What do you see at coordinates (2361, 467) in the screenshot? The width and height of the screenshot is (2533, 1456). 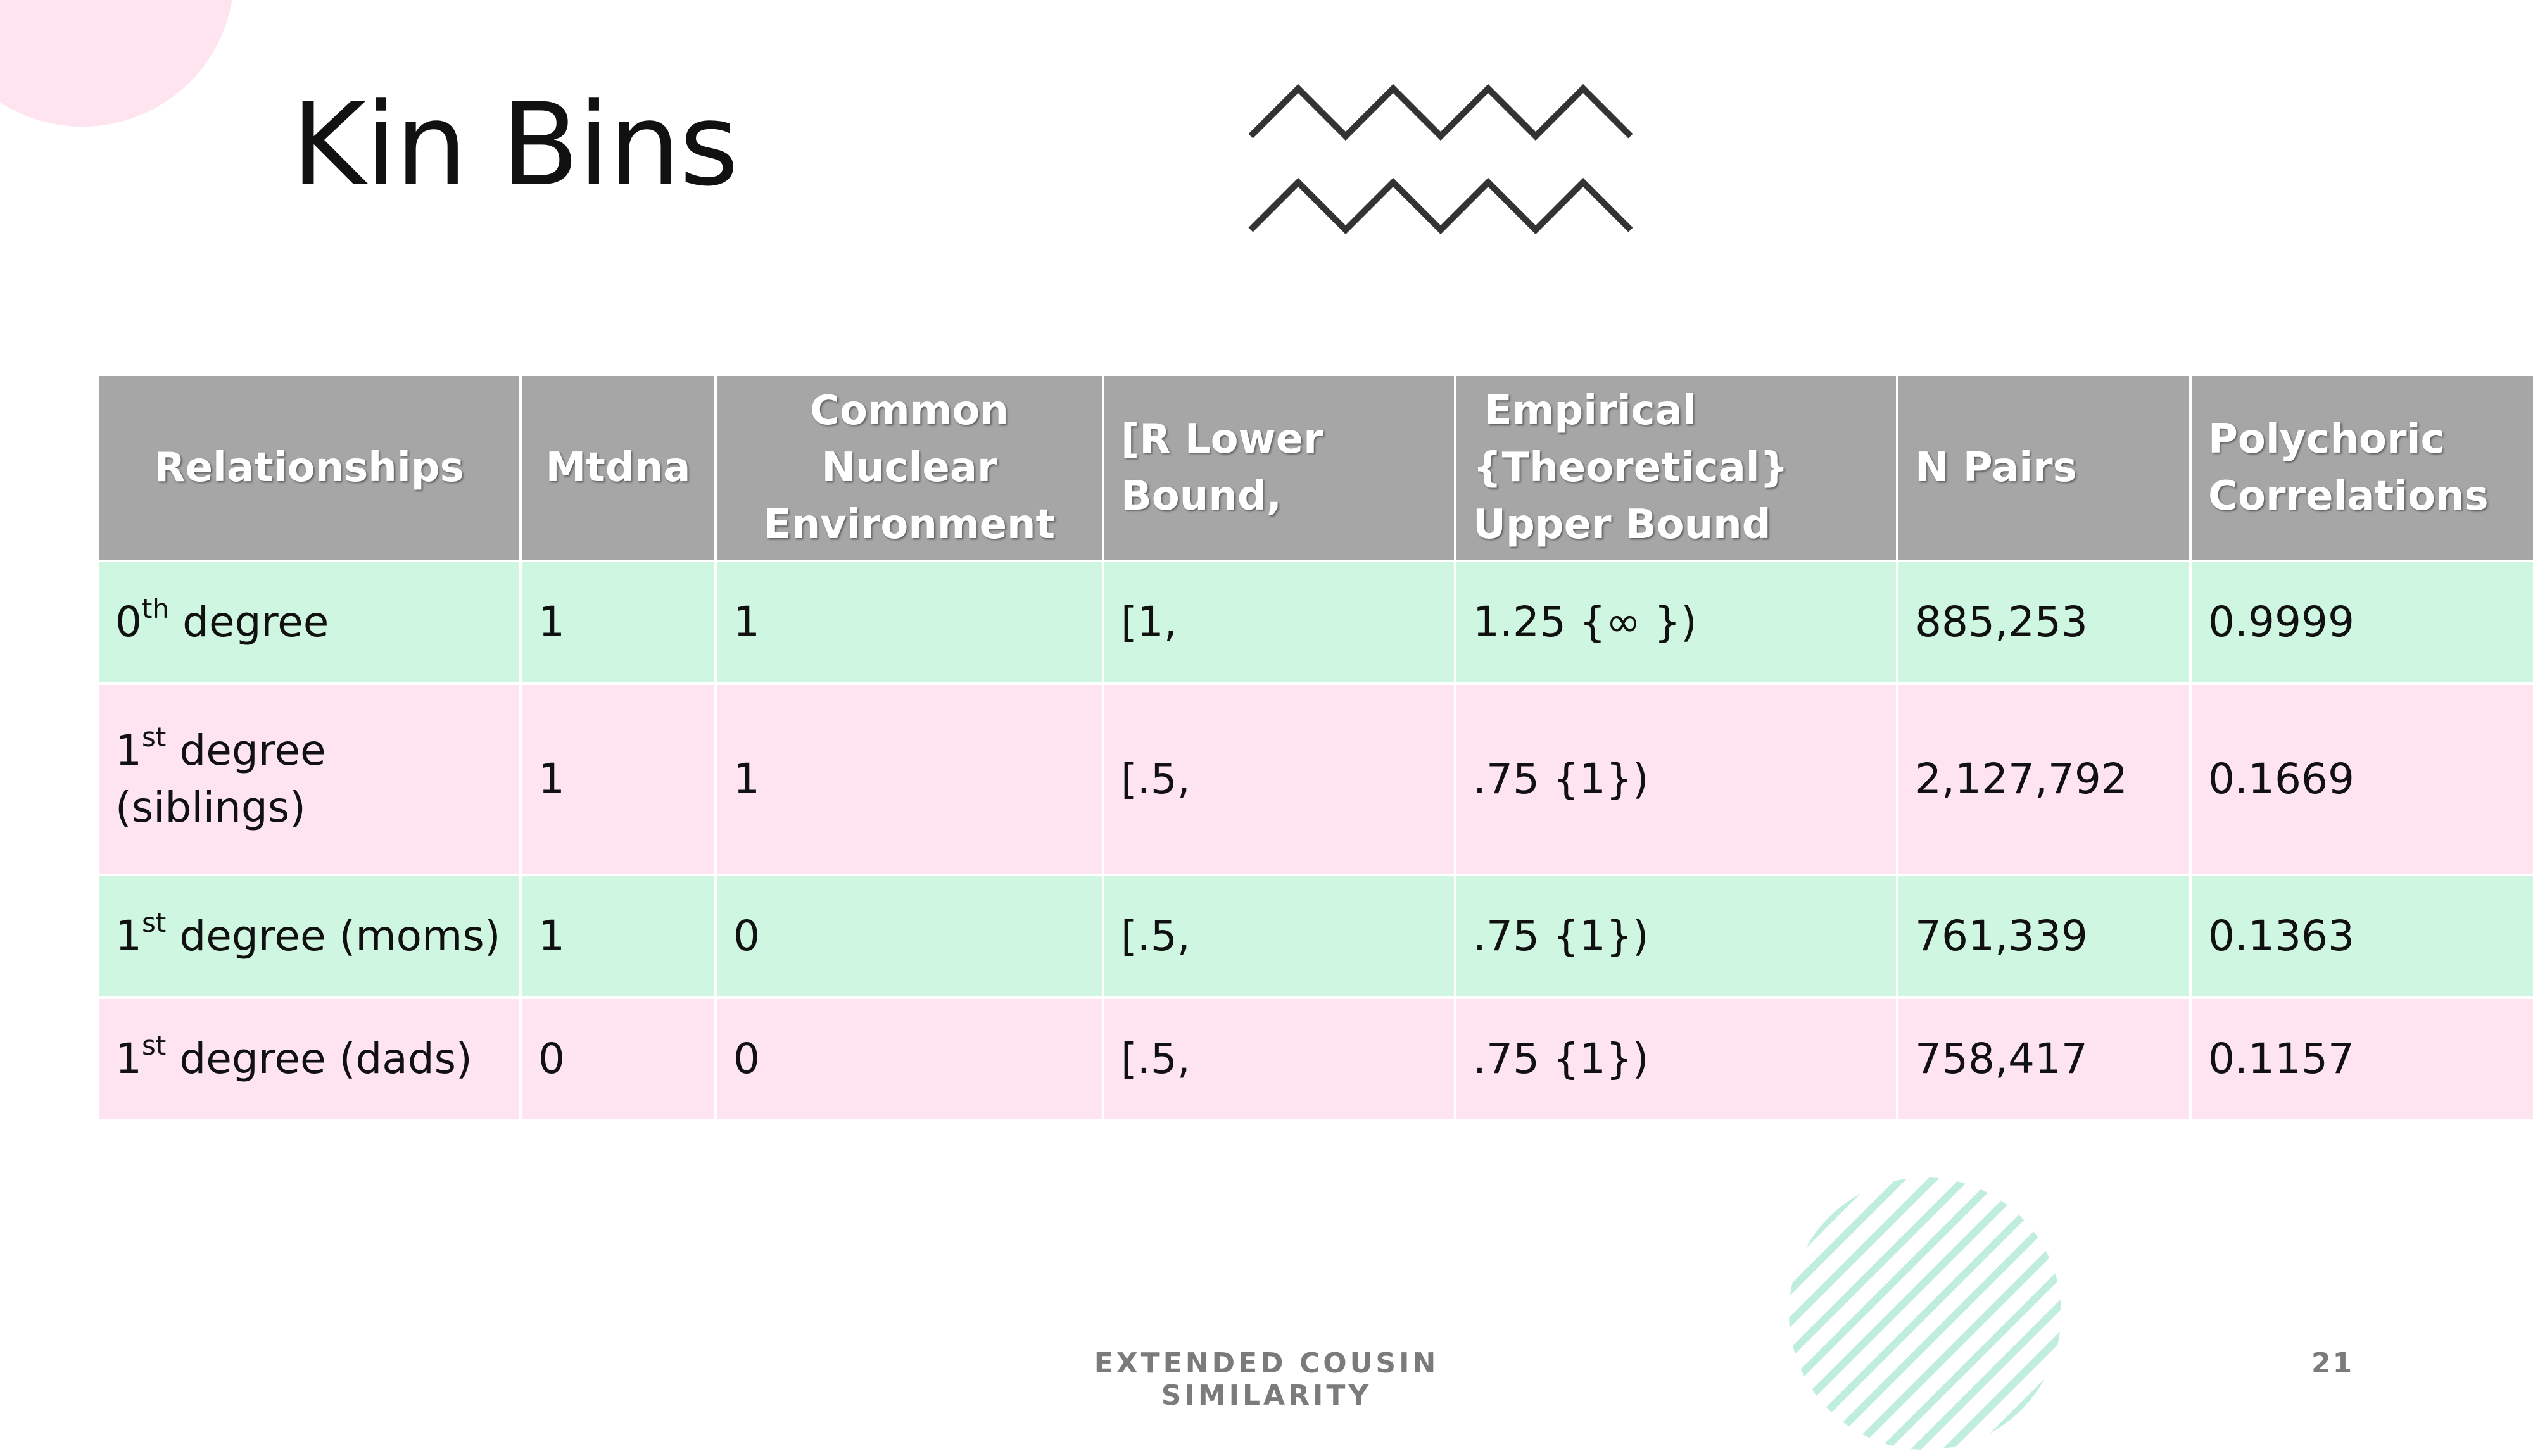 I see `header-polychoric-correlations: Polychoric Correlations` at bounding box center [2361, 467].